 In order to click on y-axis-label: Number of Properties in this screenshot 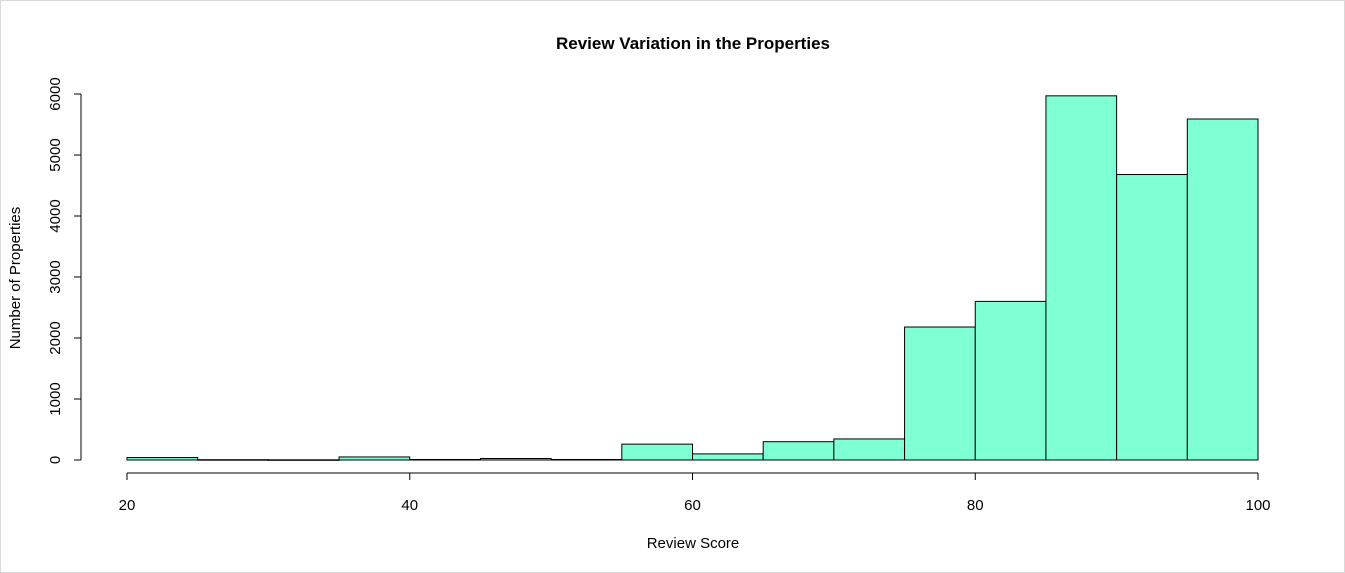, I will do `click(15, 278)`.